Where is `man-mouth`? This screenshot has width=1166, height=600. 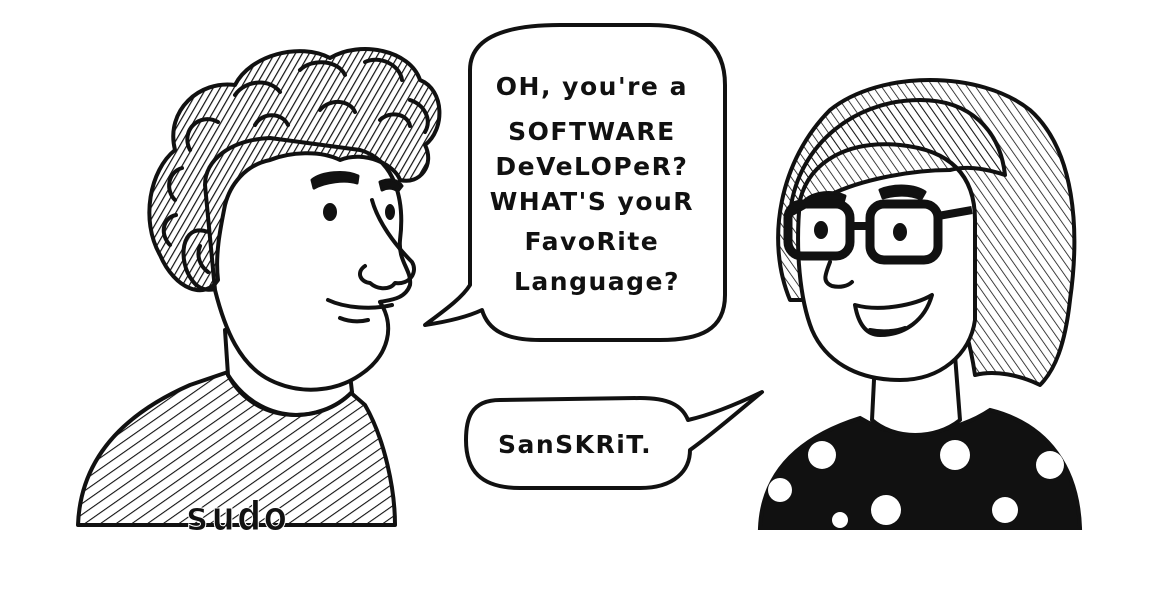 man-mouth is located at coordinates (360, 304).